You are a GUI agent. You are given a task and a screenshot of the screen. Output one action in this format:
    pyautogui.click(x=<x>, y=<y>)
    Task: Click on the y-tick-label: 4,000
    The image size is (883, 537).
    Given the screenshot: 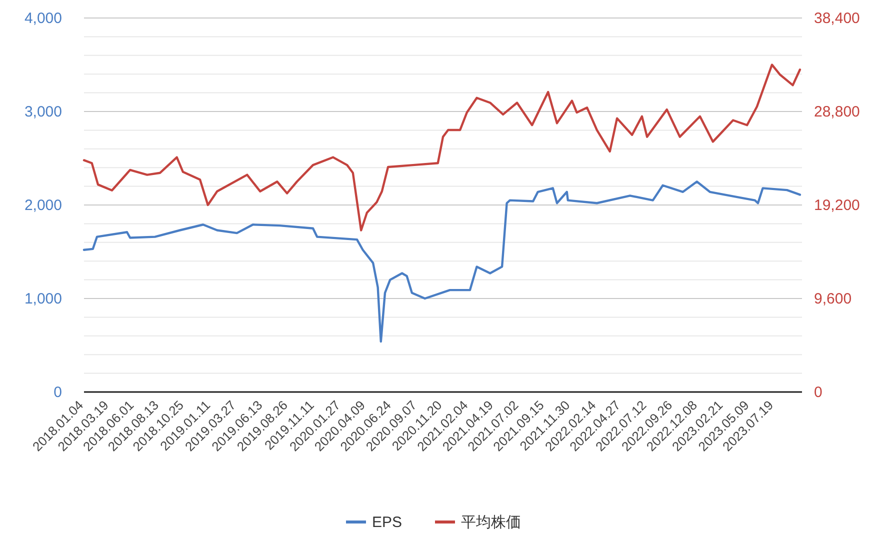 What is the action you would take?
    pyautogui.click(x=43, y=18)
    